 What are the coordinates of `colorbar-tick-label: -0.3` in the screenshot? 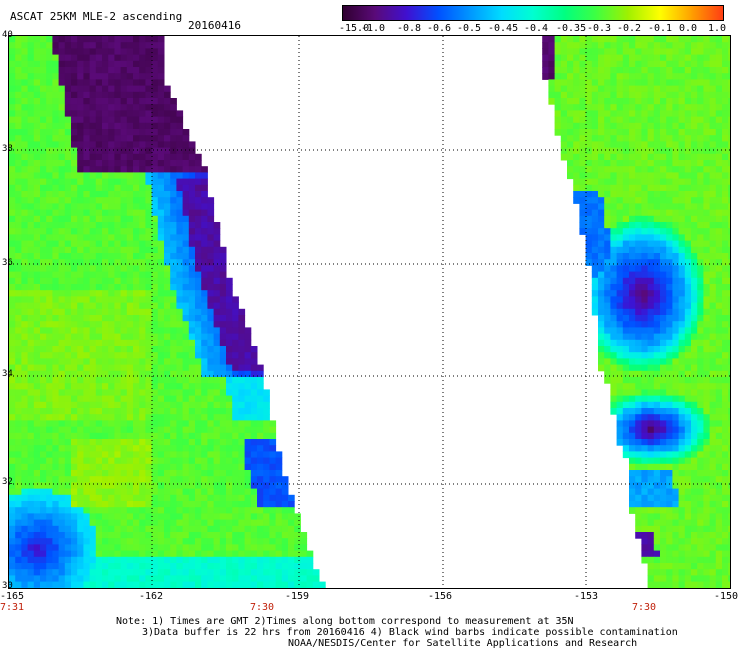 It's located at (599, 28).